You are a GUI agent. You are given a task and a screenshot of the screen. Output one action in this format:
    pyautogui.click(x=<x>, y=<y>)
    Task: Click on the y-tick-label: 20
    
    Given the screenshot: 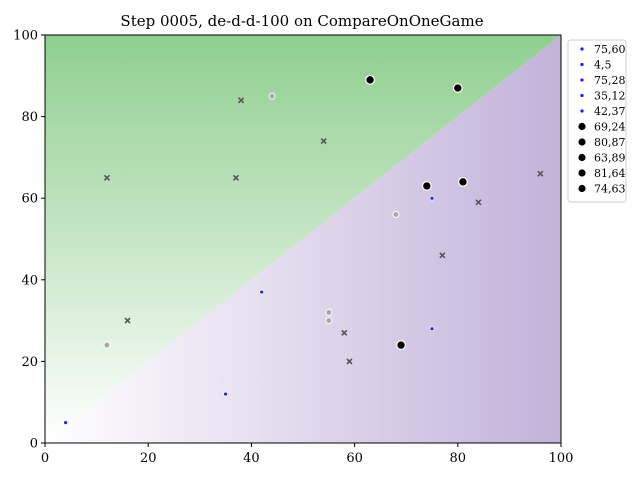 What is the action you would take?
    pyautogui.click(x=29, y=362)
    